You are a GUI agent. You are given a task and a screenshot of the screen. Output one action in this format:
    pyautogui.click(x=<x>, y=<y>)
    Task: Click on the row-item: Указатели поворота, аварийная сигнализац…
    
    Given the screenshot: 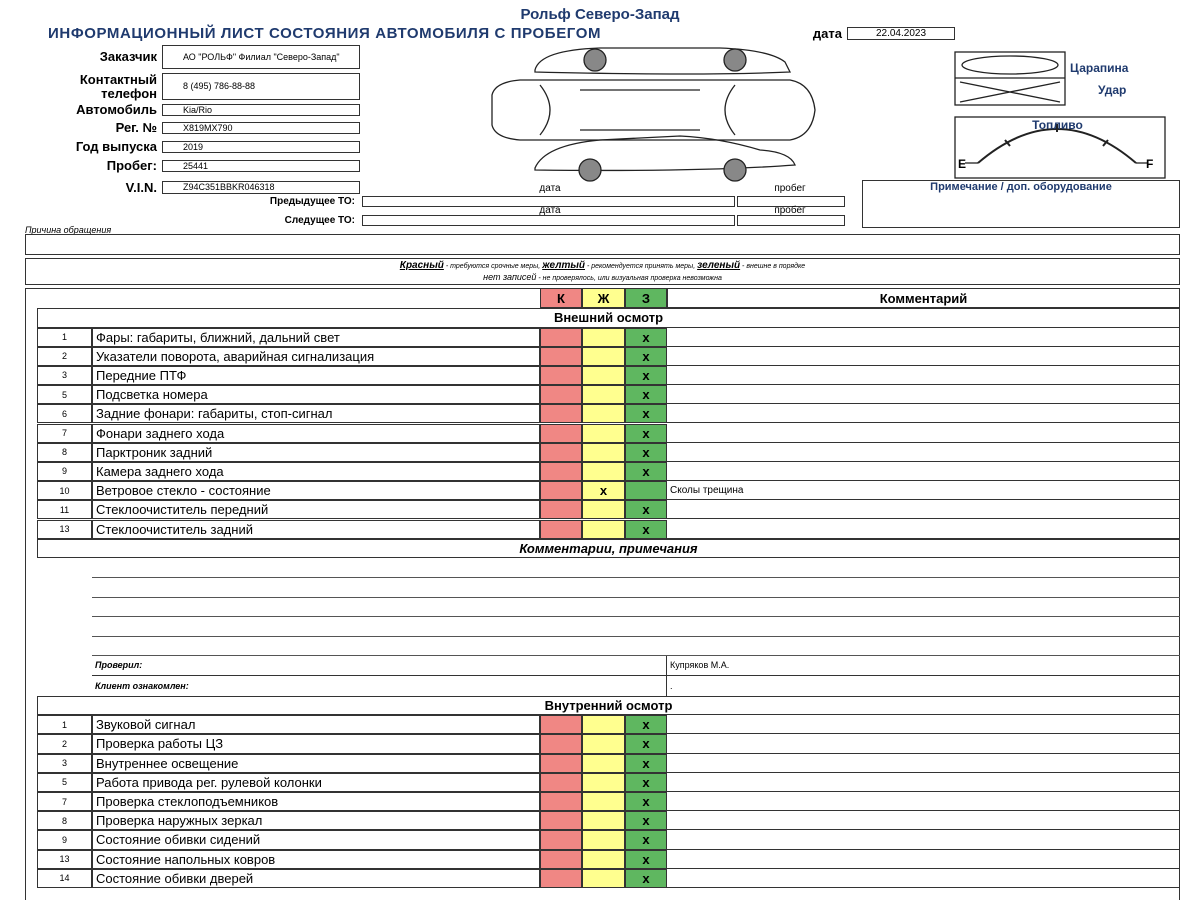 What is the action you would take?
    pyautogui.click(x=316, y=356)
    